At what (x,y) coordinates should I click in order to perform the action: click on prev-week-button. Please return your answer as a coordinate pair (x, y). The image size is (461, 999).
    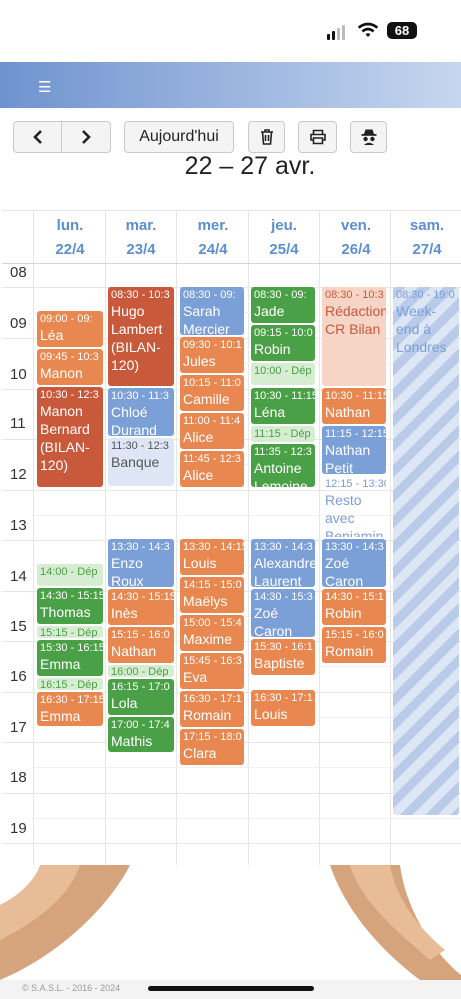
    Looking at the image, I should click on (37, 137).